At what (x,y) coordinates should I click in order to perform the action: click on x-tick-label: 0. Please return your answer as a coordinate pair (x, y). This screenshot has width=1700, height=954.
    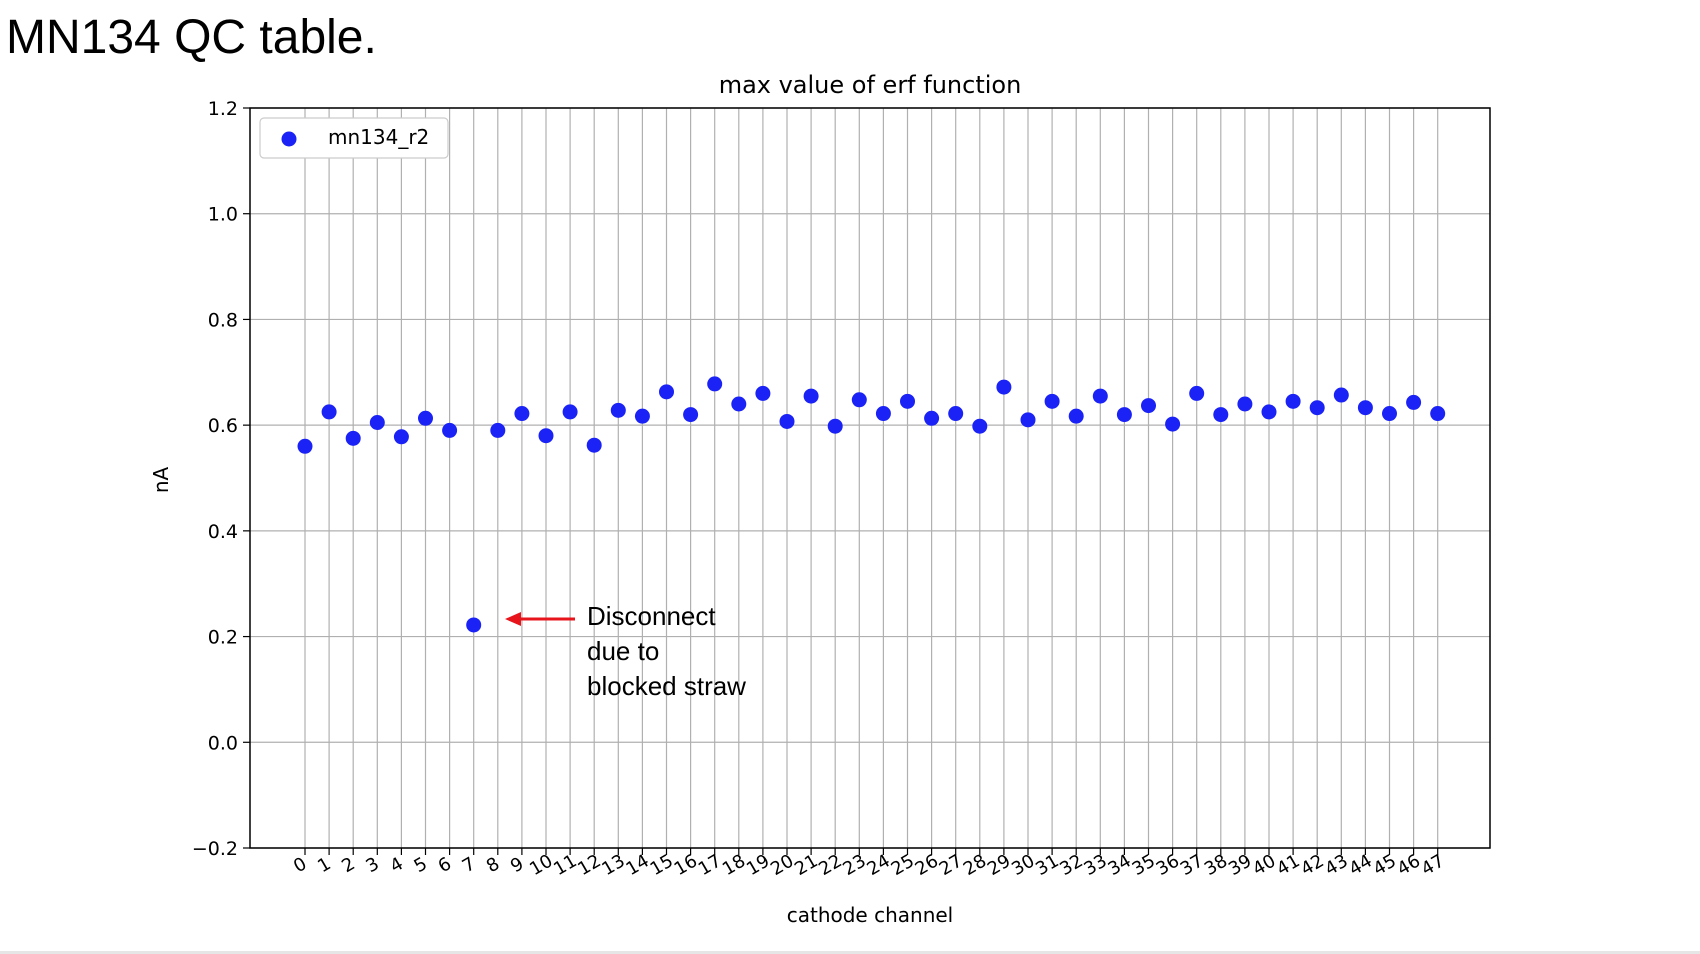
    Looking at the image, I should click on (300, 865).